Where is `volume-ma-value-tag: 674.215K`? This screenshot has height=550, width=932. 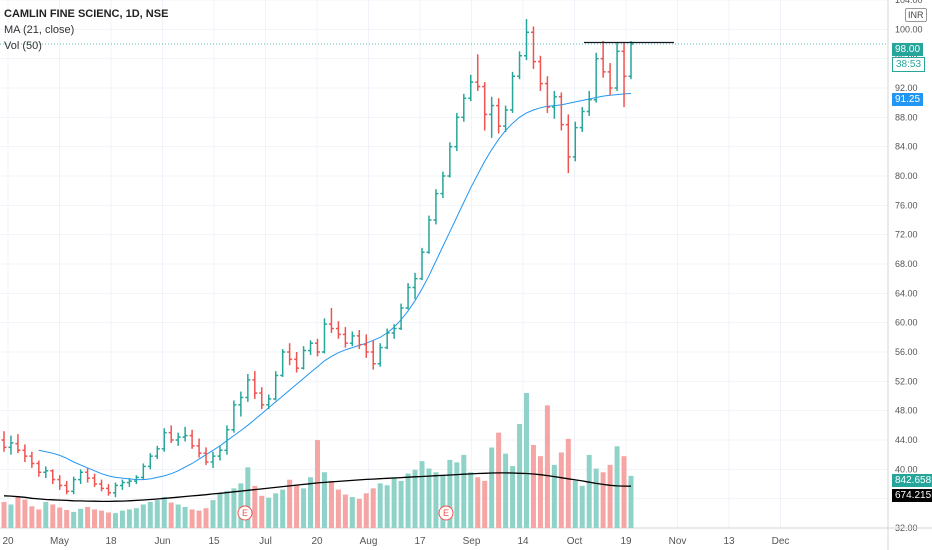
volume-ma-value-tag: 674.215K is located at coordinates (912, 495).